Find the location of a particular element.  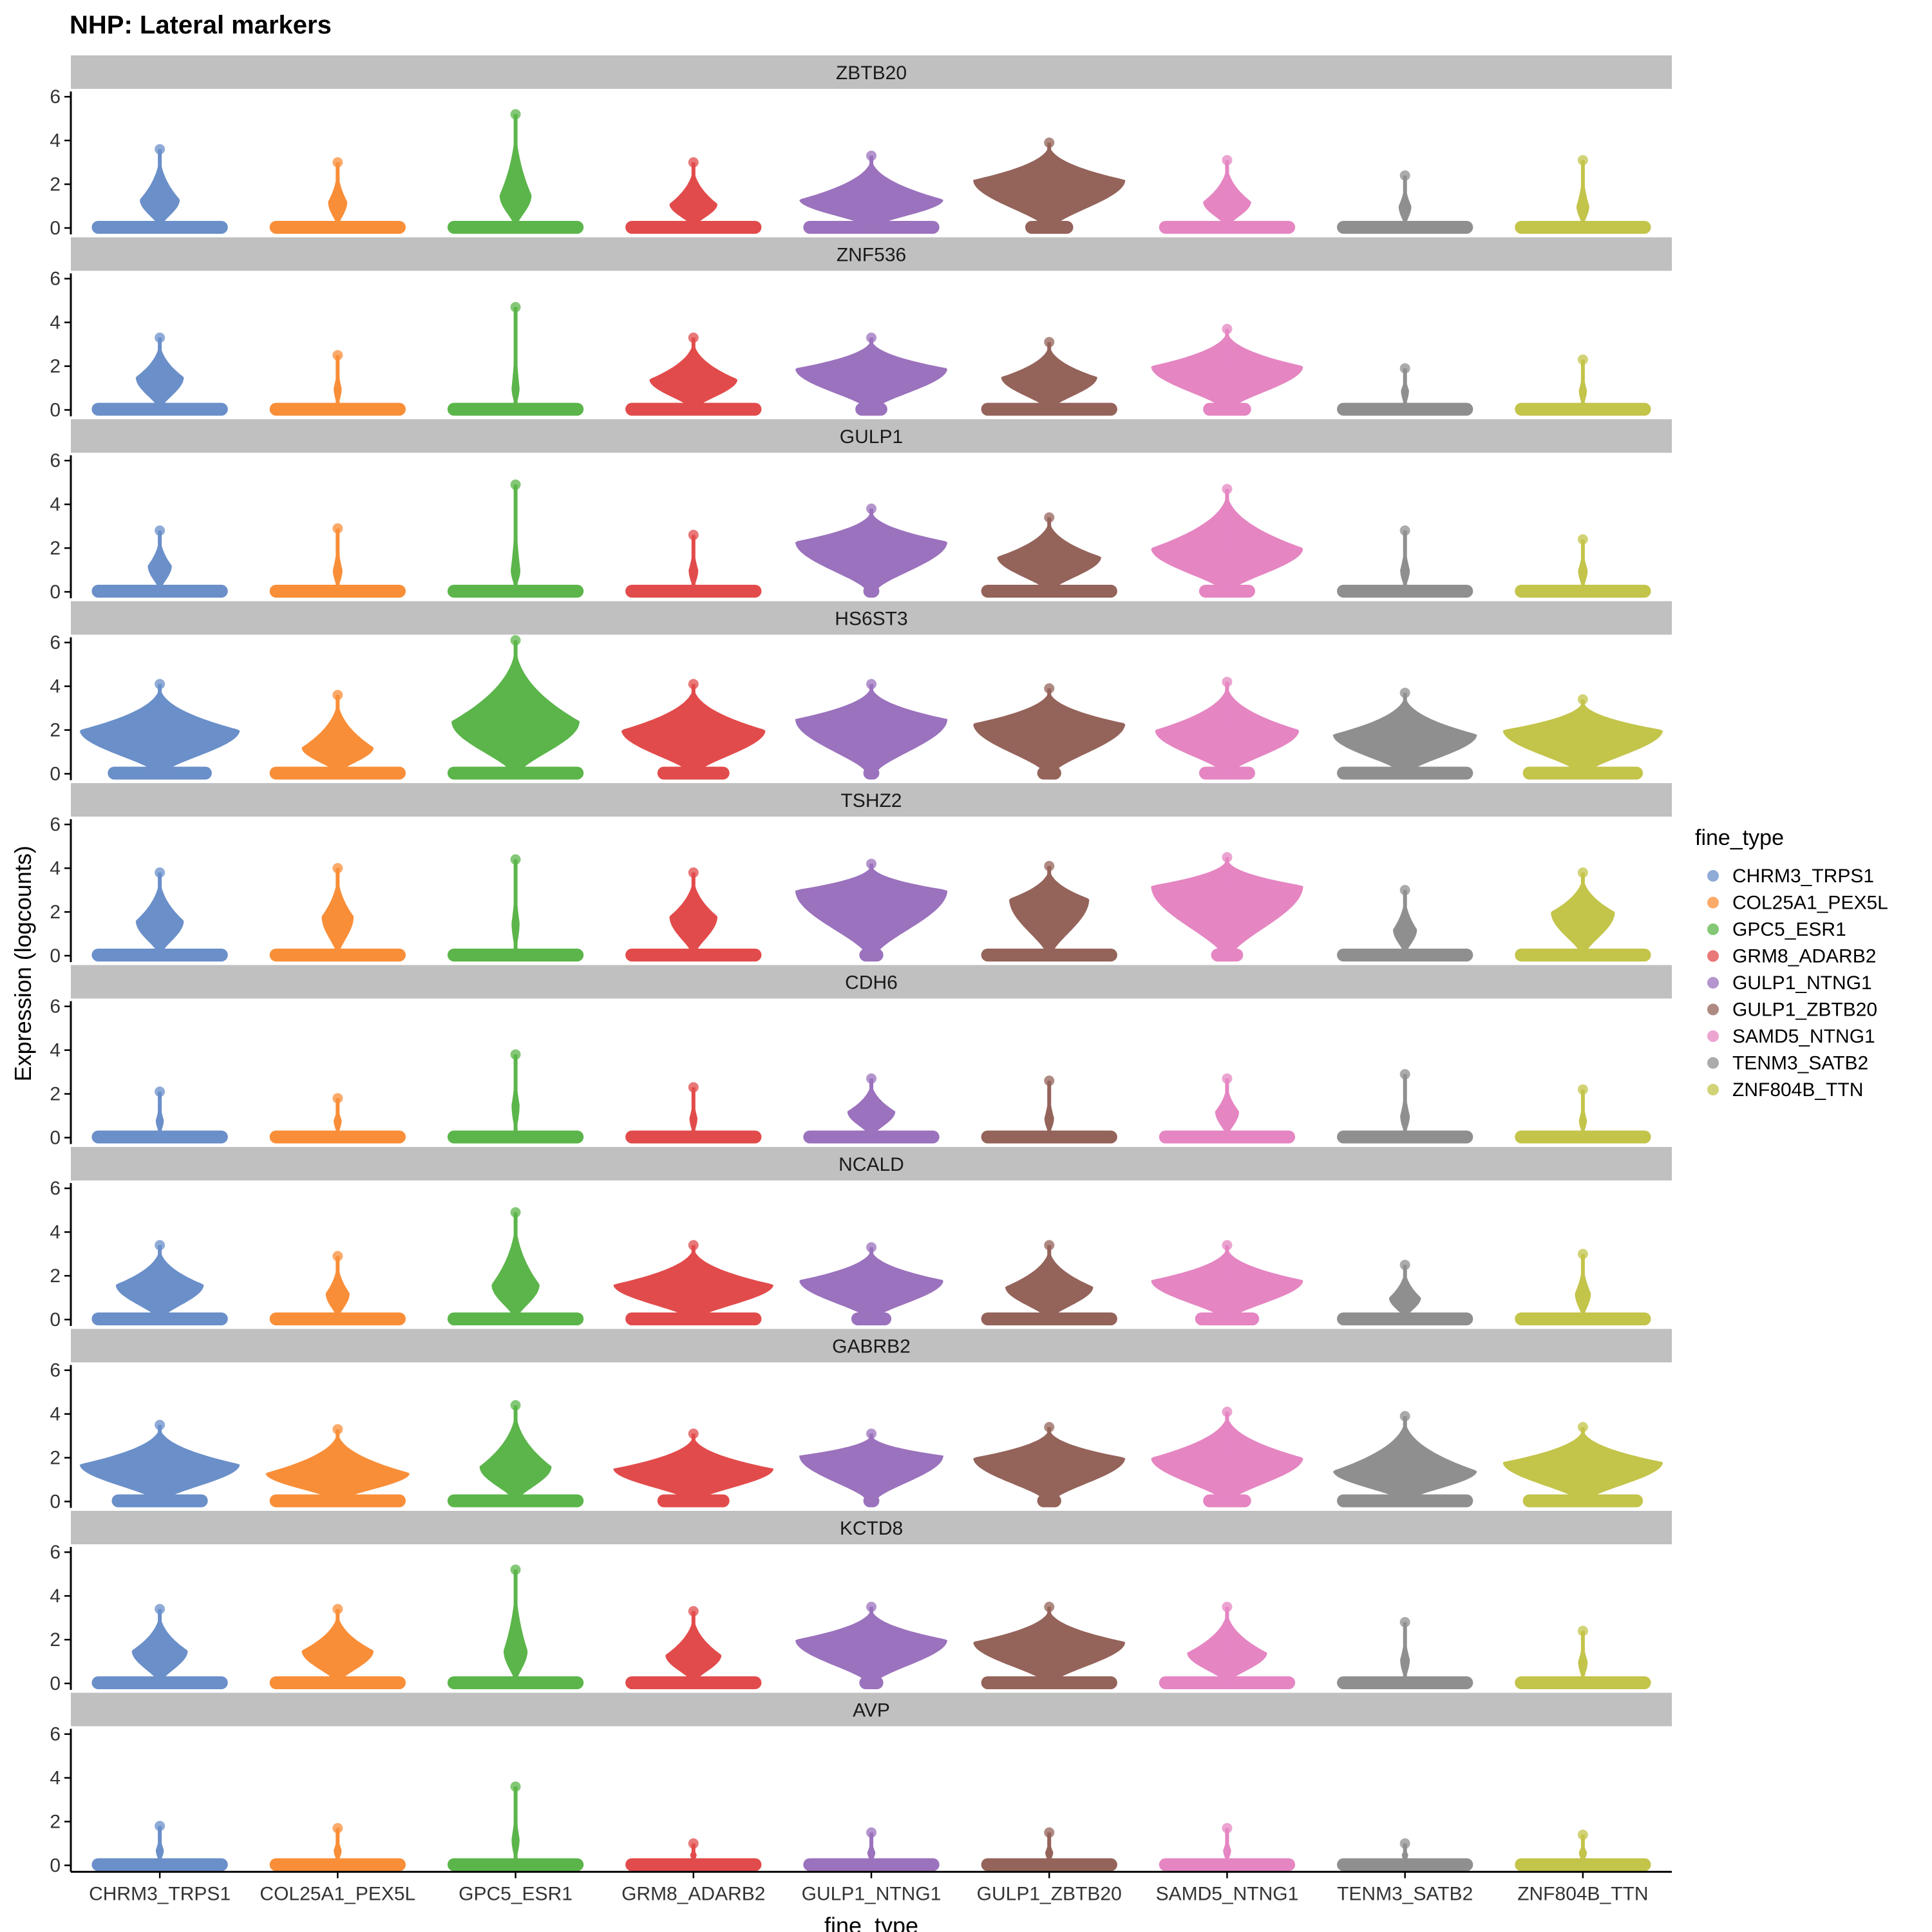

facet-panel: GULP1 0 2 4 6 is located at coordinates (861, 511).